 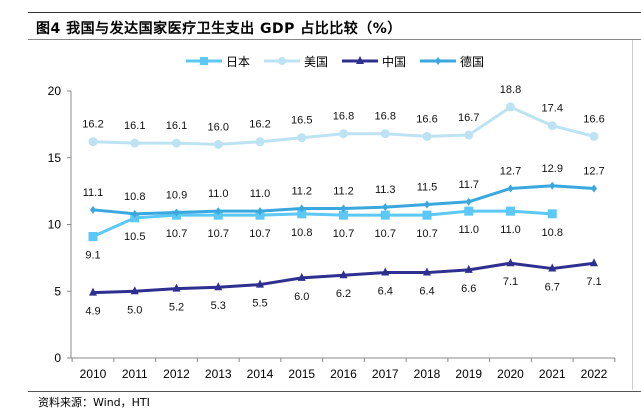 I want to click on data-label: 6.7, so click(x=552, y=288).